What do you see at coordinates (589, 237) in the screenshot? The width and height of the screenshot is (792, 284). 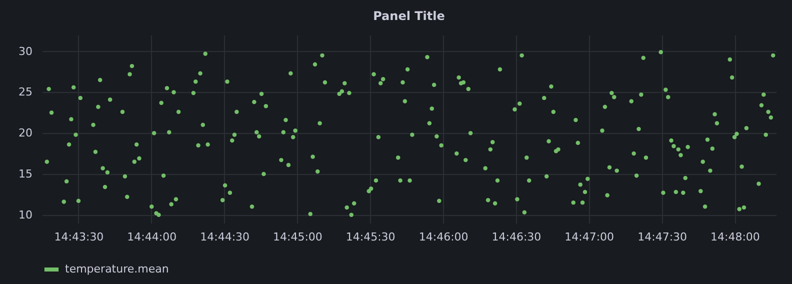 I see `x-tick-label: 14:47:00` at bounding box center [589, 237].